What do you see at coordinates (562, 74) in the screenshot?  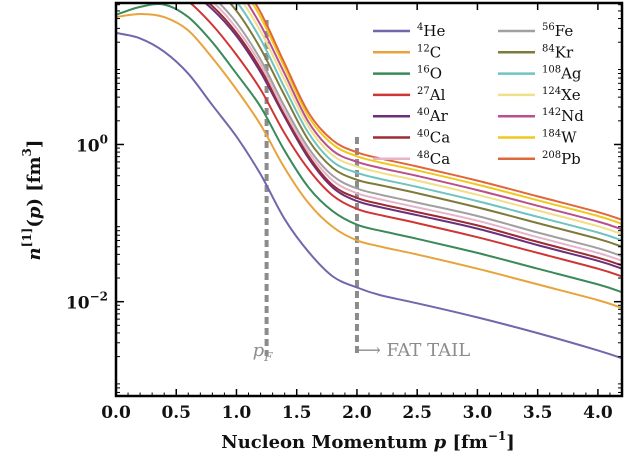 I see `legend-label: 108Ag` at bounding box center [562, 74].